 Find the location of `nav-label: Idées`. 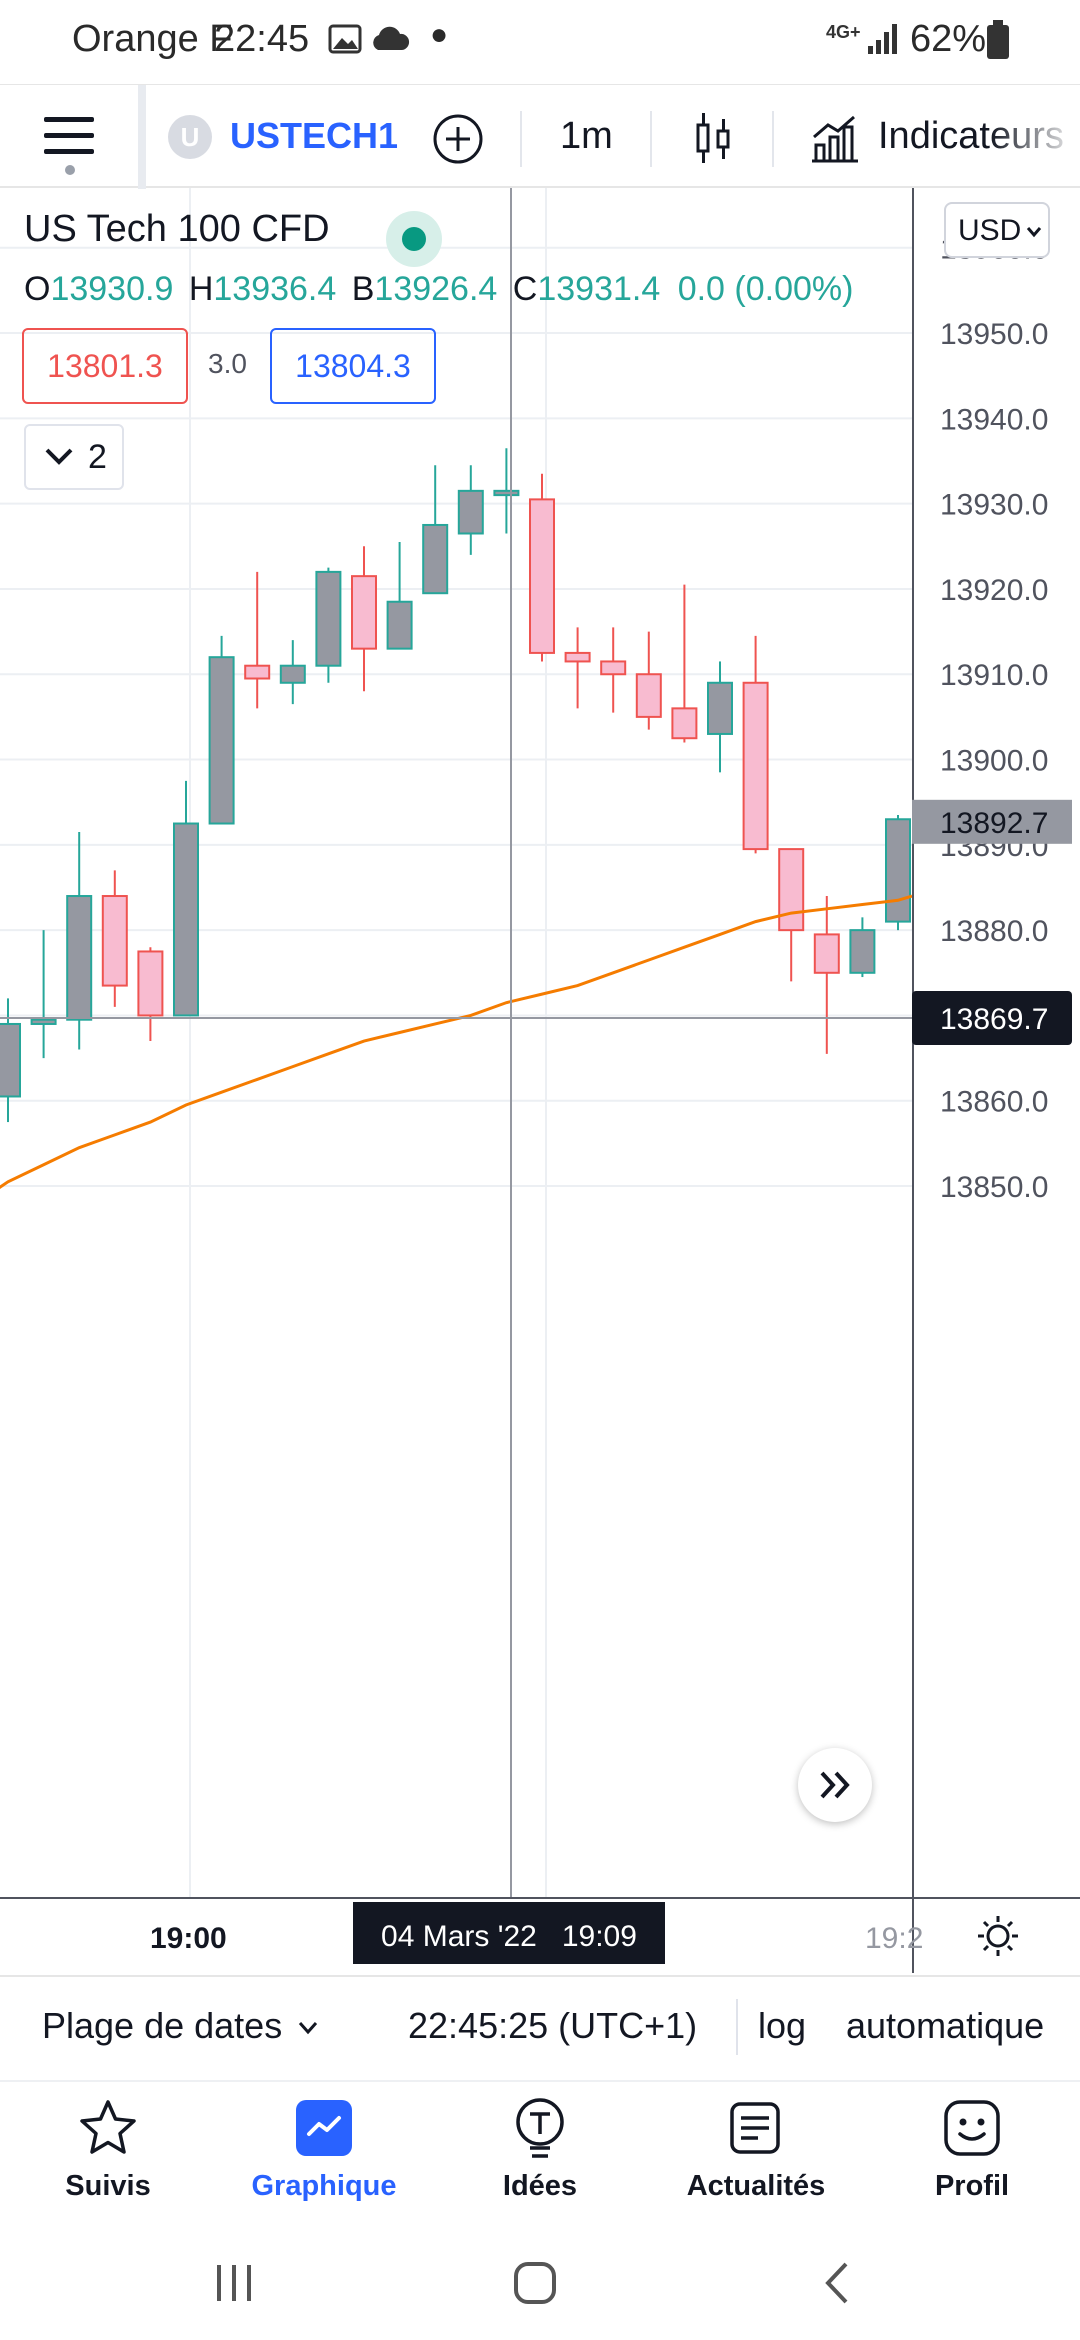

nav-label: Idées is located at coordinates (540, 2186).